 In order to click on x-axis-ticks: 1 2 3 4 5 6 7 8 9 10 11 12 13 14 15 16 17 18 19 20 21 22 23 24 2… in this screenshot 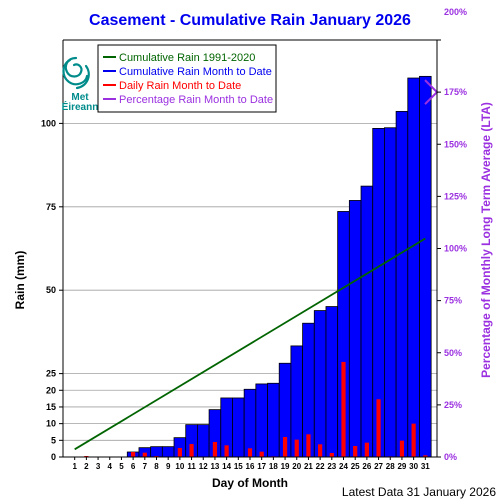, I will do `click(251, 464)`.